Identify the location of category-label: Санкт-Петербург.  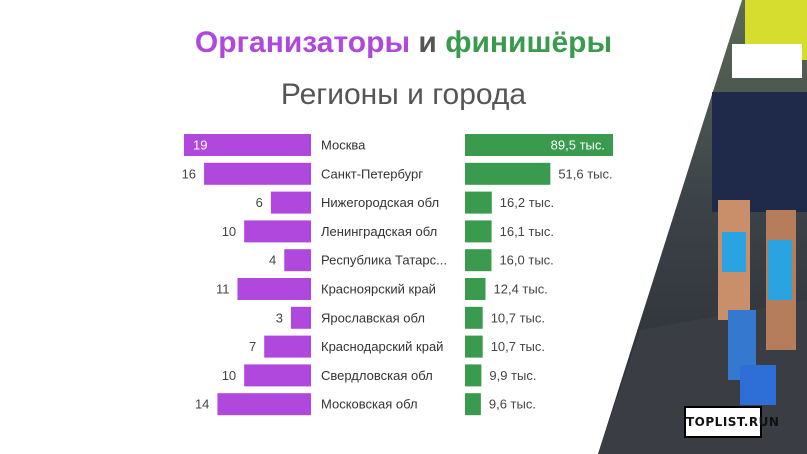
(372, 173).